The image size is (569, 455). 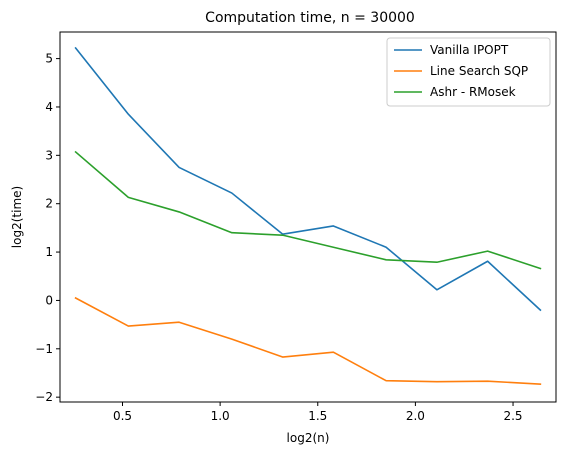 What do you see at coordinates (220, 416) in the screenshot?
I see `x-tick-label: 1.0` at bounding box center [220, 416].